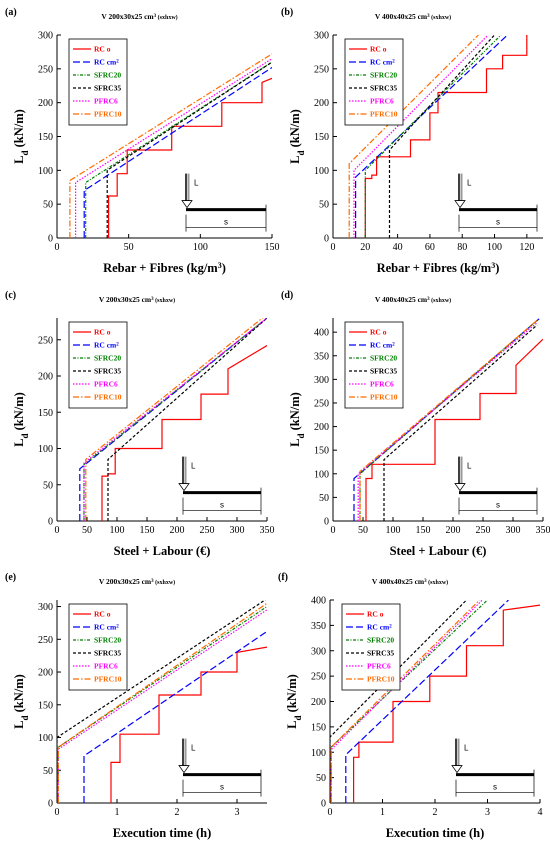 This screenshot has height=857, width=550. Describe the element at coordinates (237, 812) in the screenshot. I see `x-tick-label: 3` at that location.